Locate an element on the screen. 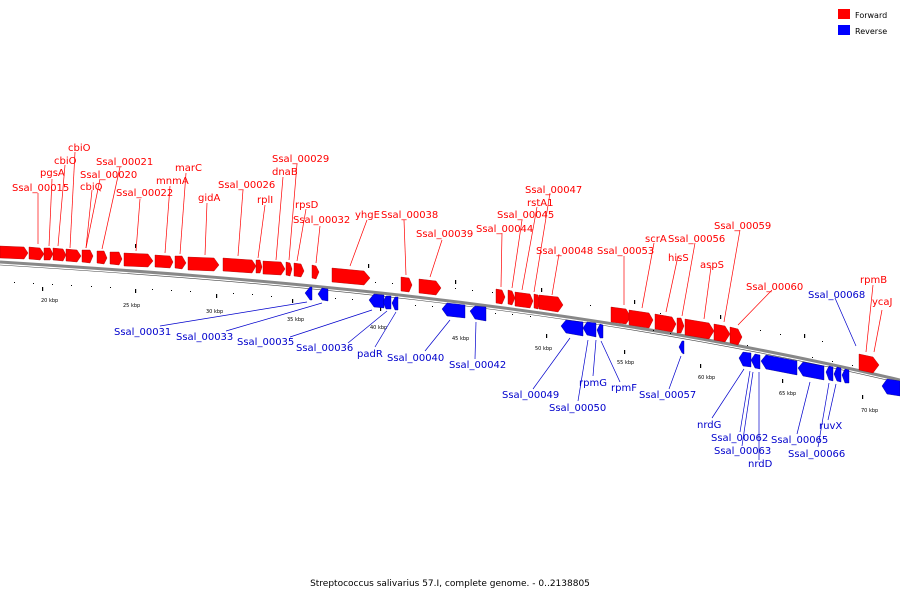  forward-gene-label: Ssal_00056 is located at coordinates (696, 239).